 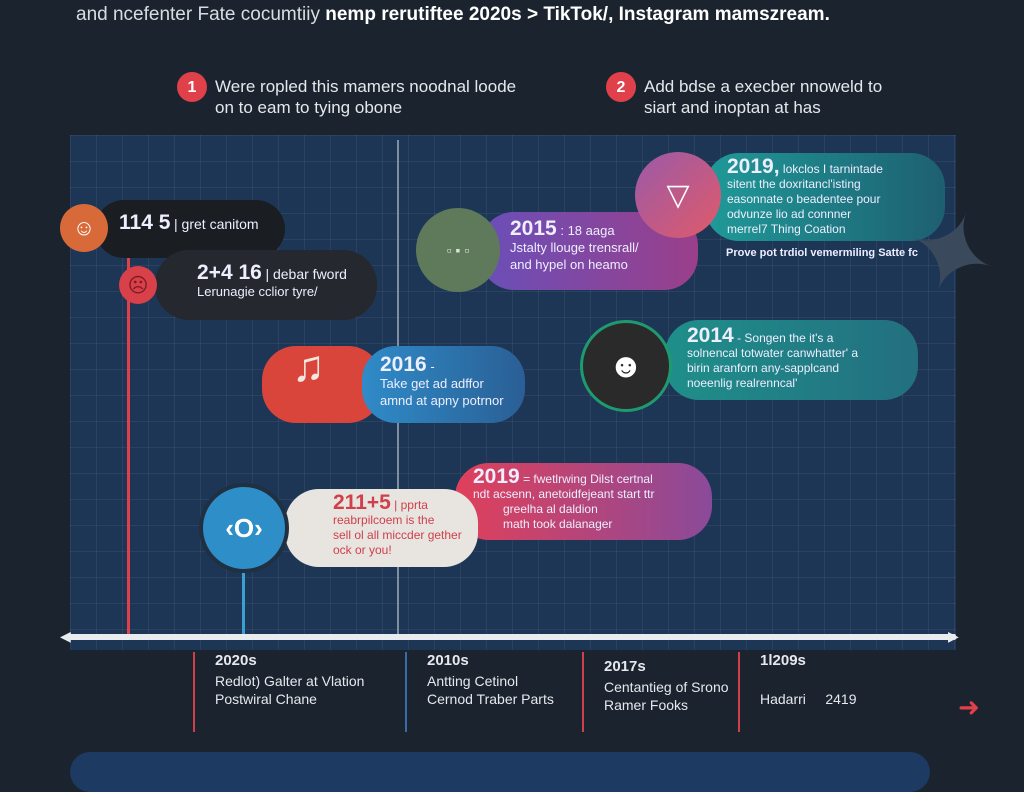 I want to click on era-year: 2017s, so click(x=625, y=666).